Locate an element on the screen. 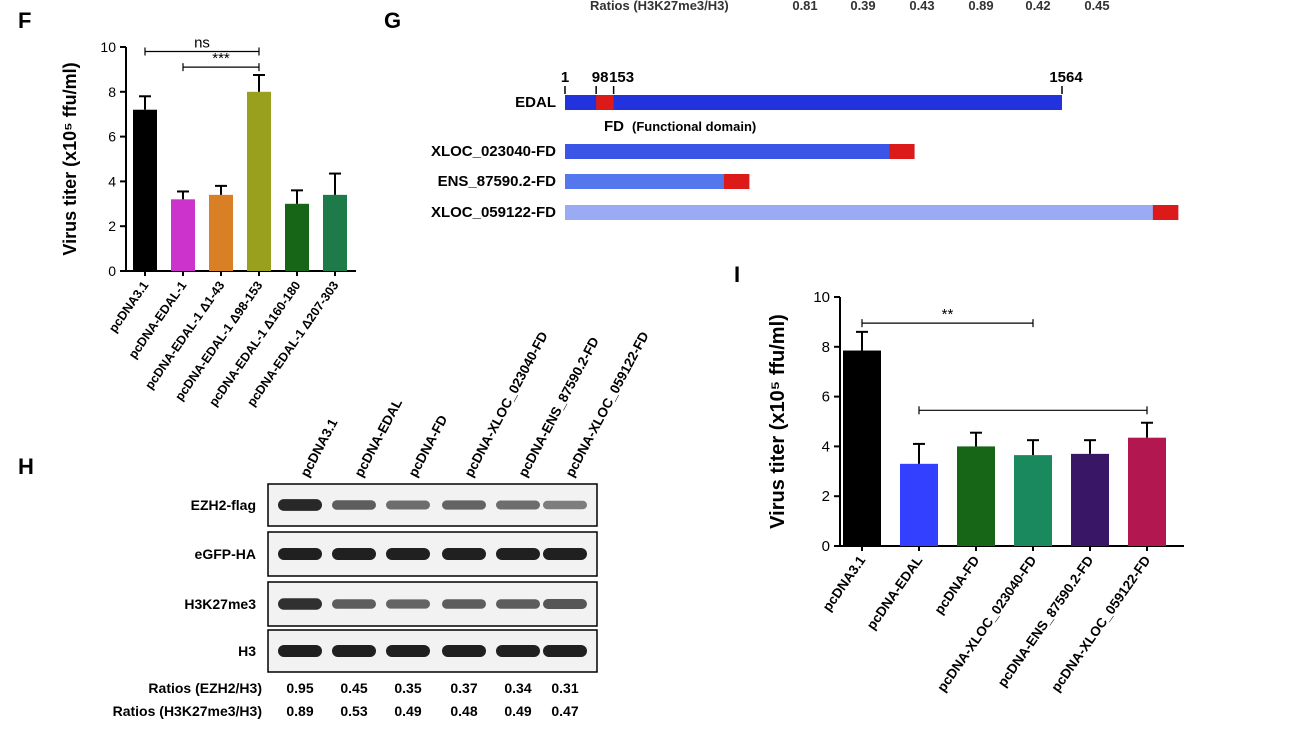 The width and height of the screenshot is (1296, 730). ratio-value: 0.89 is located at coordinates (299, 711).